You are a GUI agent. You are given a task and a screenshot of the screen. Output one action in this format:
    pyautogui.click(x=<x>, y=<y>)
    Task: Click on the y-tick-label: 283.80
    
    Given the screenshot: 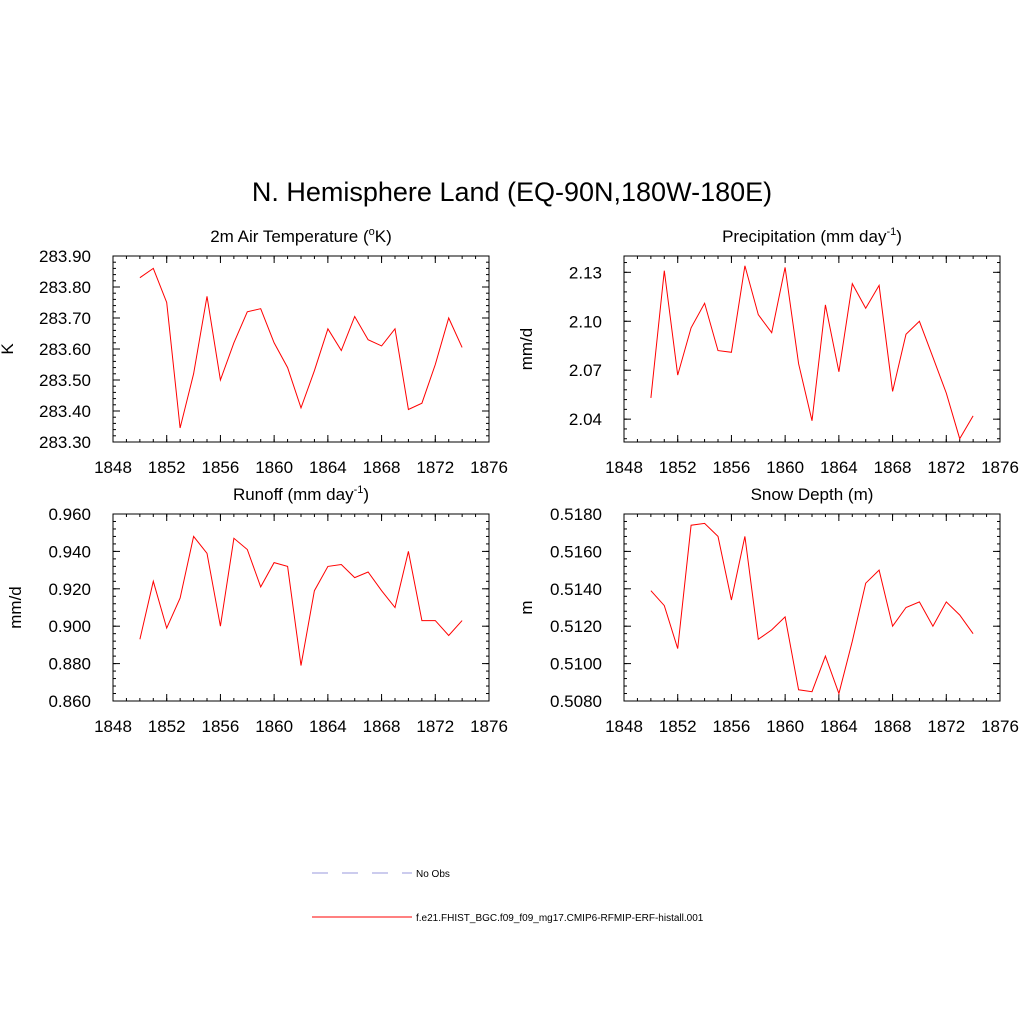 What is the action you would take?
    pyautogui.click(x=65, y=287)
    